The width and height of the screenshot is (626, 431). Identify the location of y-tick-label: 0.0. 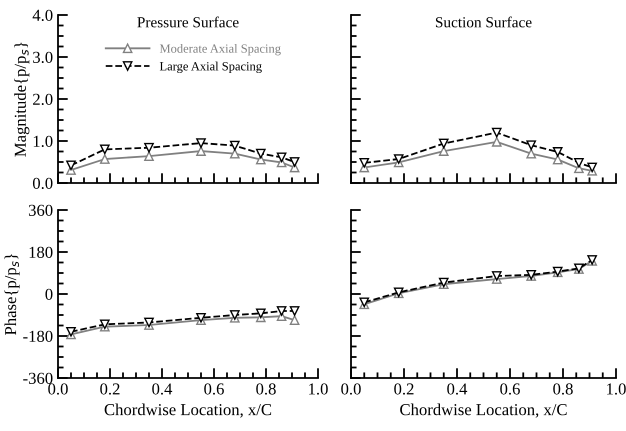
(42, 184).